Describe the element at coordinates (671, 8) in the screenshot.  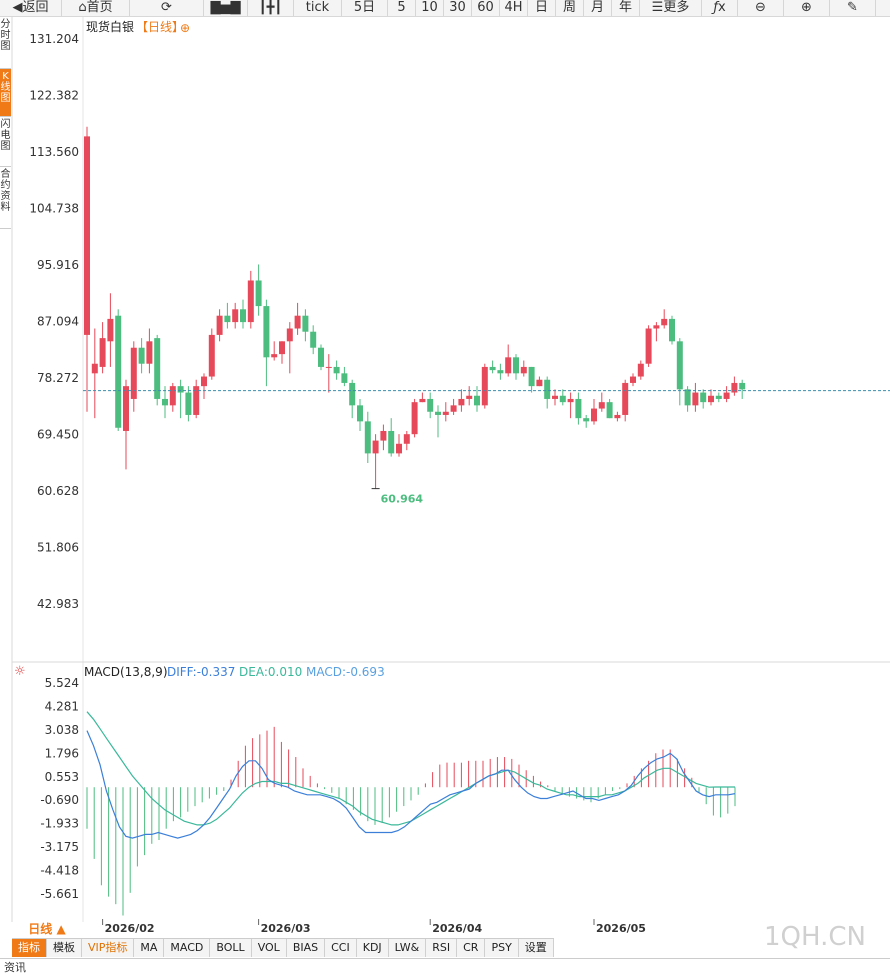
I see `more-button: ☰ 更多` at that location.